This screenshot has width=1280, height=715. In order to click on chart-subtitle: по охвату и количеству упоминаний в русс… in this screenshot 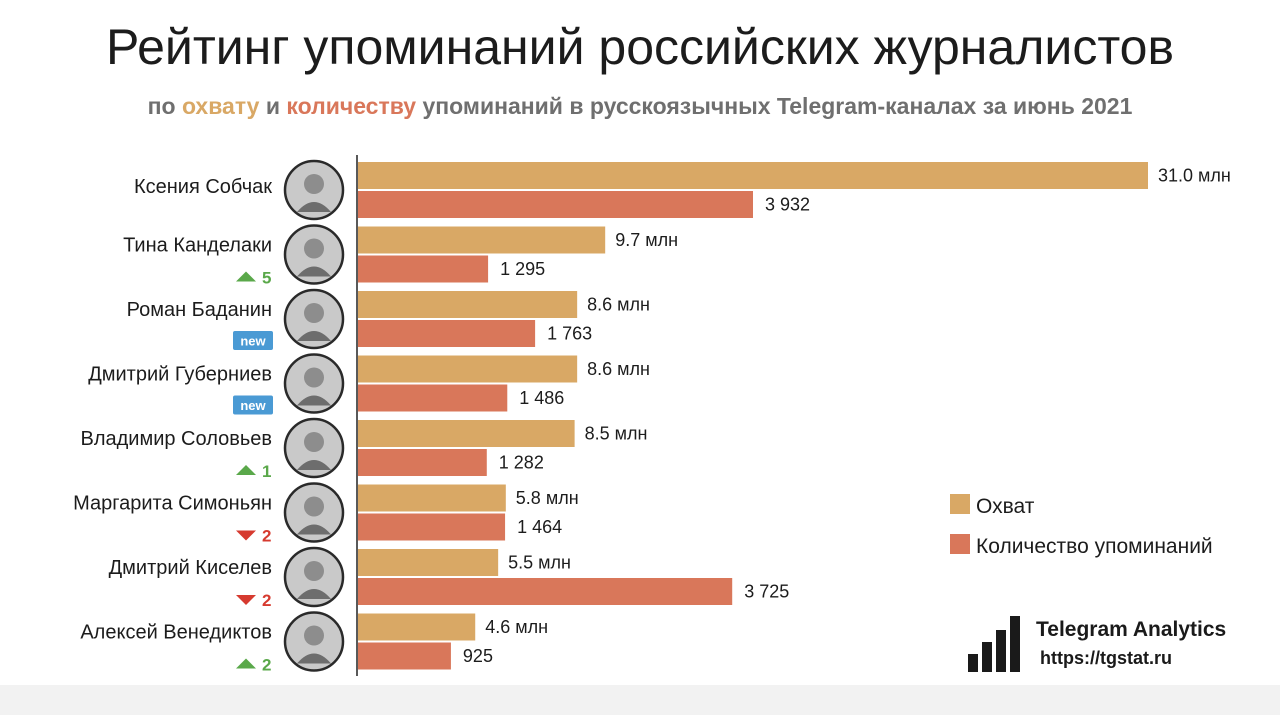, I will do `click(640, 106)`.